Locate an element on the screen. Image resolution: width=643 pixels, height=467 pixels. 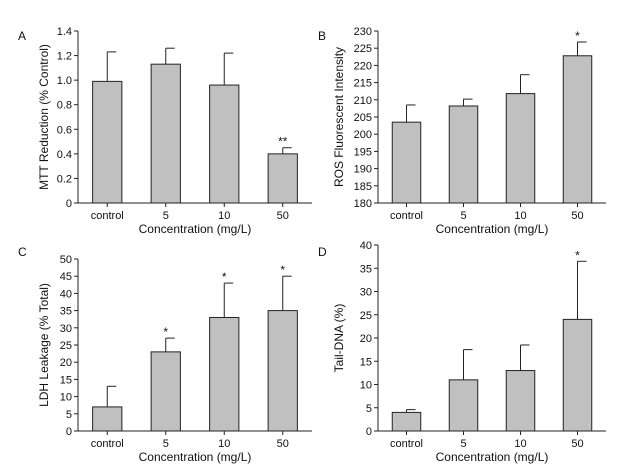
y-tick-label: 200 is located at coordinates (363, 135).